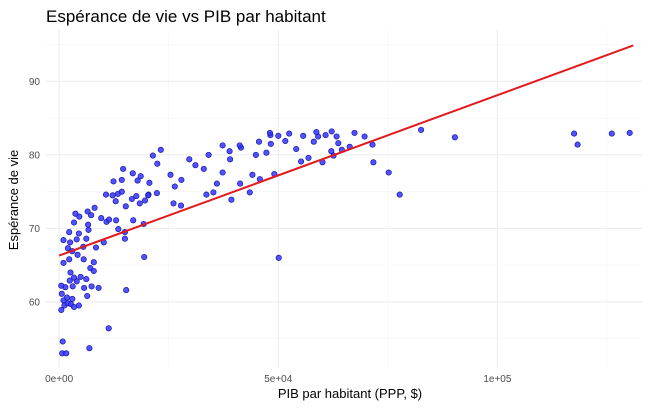  What do you see at coordinates (35, 155) in the screenshot?
I see `y-tick-label: 80` at bounding box center [35, 155].